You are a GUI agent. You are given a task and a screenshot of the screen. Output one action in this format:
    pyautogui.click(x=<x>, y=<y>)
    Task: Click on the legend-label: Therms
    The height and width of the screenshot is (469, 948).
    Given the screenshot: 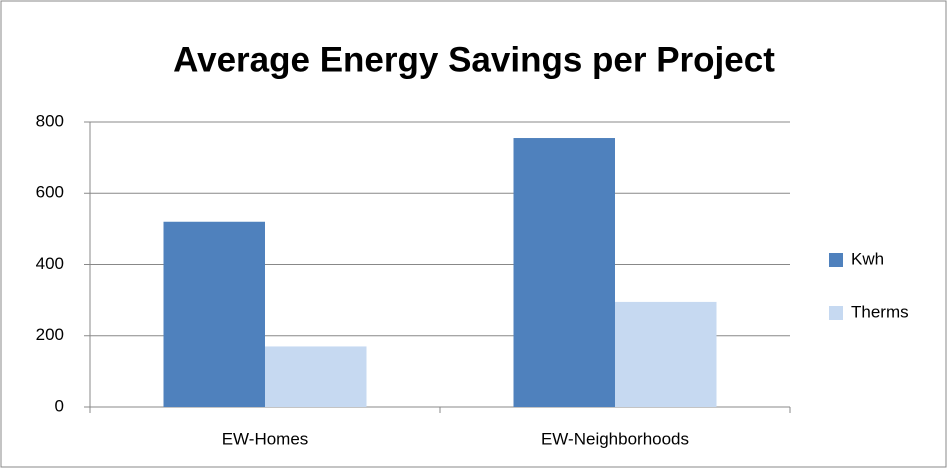 What is the action you would take?
    pyautogui.click(x=880, y=311)
    